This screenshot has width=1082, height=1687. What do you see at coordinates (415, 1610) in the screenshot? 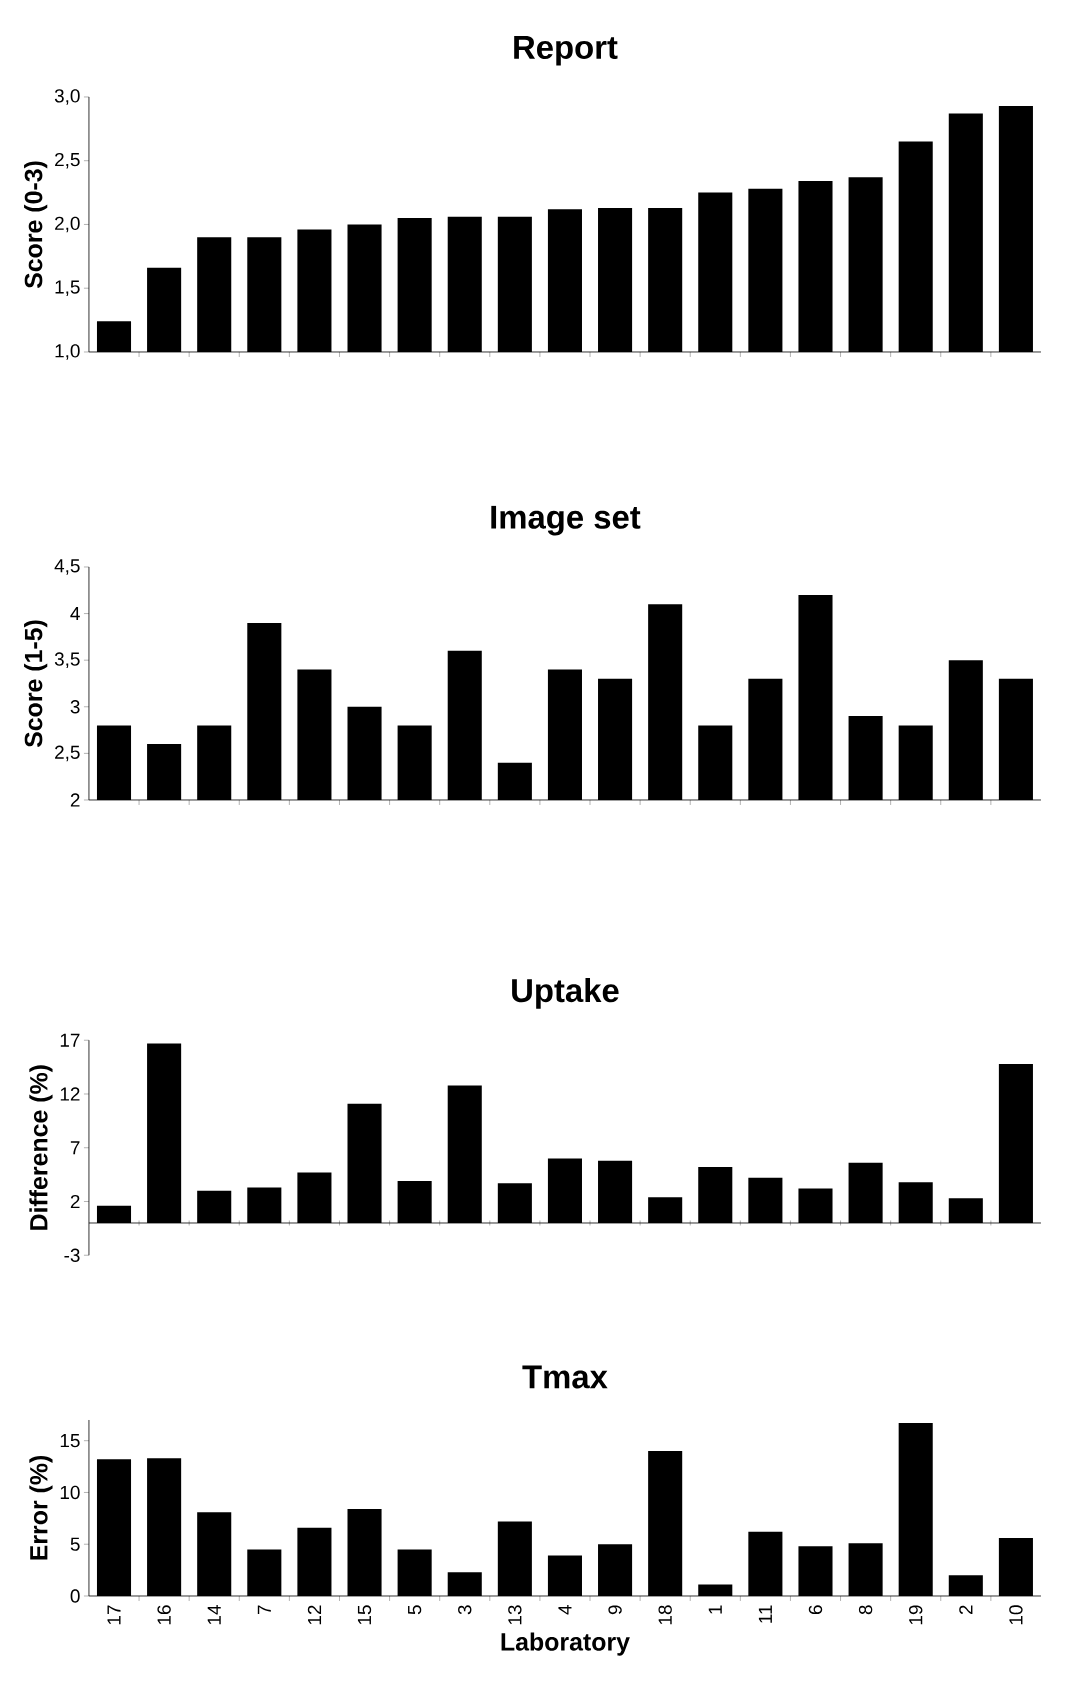
I see `x-tick-label: 5` at bounding box center [415, 1610].